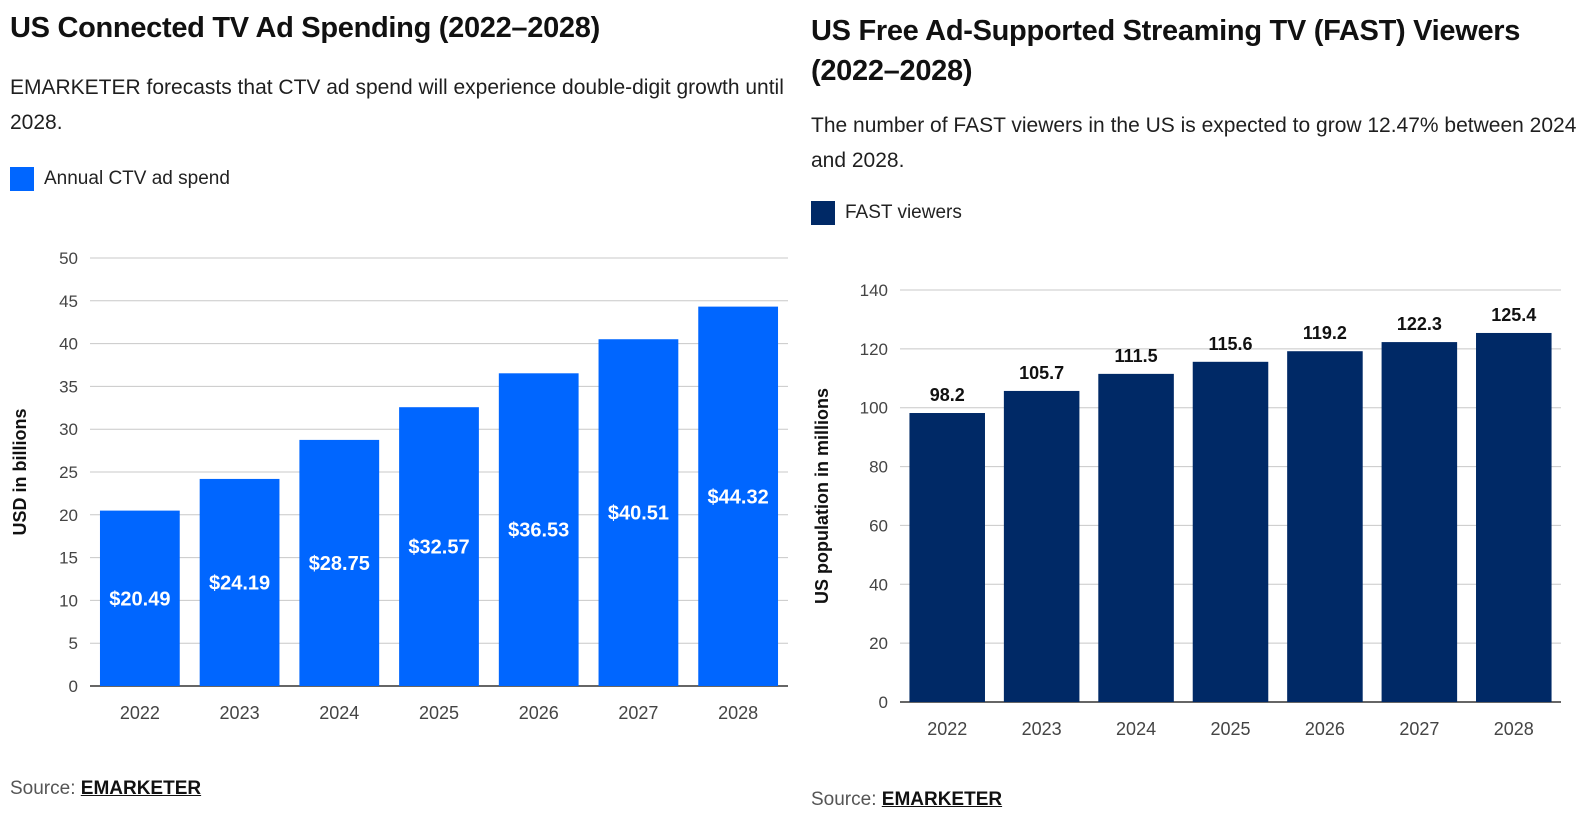 The width and height of the screenshot is (1593, 835). I want to click on ctv-y-tick-label: 25, so click(68, 472).